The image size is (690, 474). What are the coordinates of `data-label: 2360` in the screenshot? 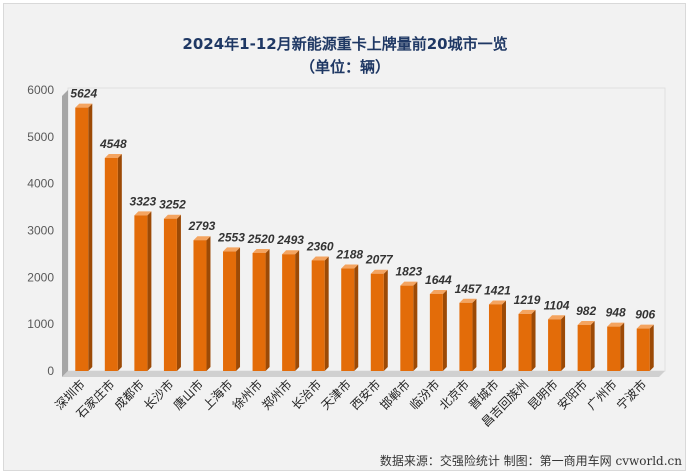 It's located at (320, 246).